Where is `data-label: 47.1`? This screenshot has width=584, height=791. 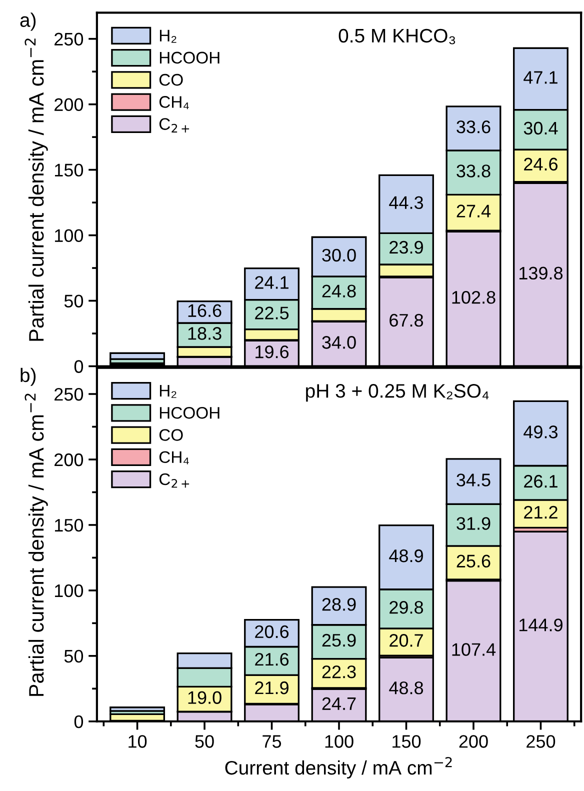
data-label: 47.1 is located at coordinates (541, 77).